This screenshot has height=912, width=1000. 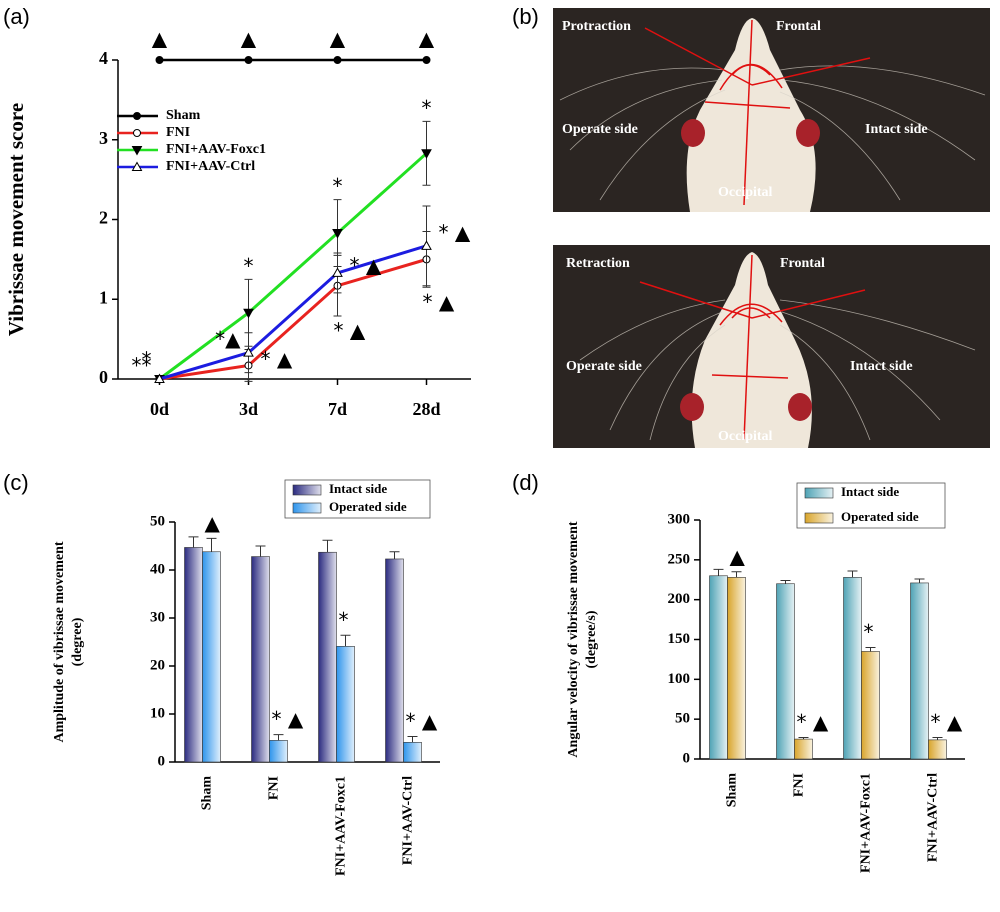 What do you see at coordinates (337, 409) in the screenshot?
I see `x-tick-label: 7d` at bounding box center [337, 409].